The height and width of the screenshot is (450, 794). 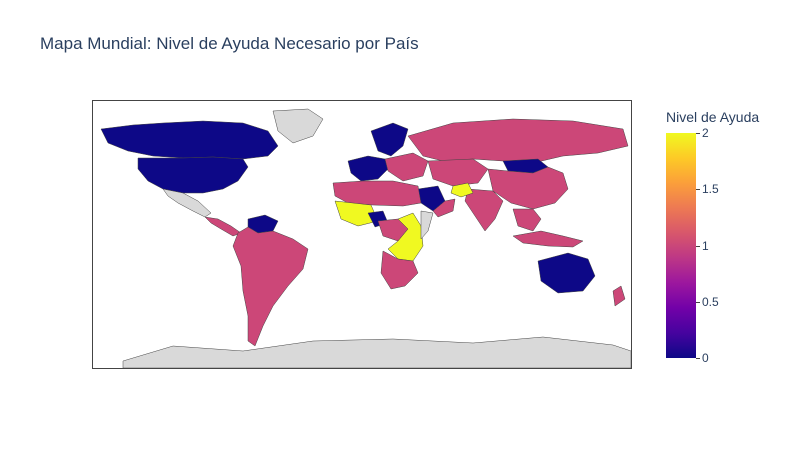 What do you see at coordinates (399, 270) in the screenshot?
I see `region-southern-africa` at bounding box center [399, 270].